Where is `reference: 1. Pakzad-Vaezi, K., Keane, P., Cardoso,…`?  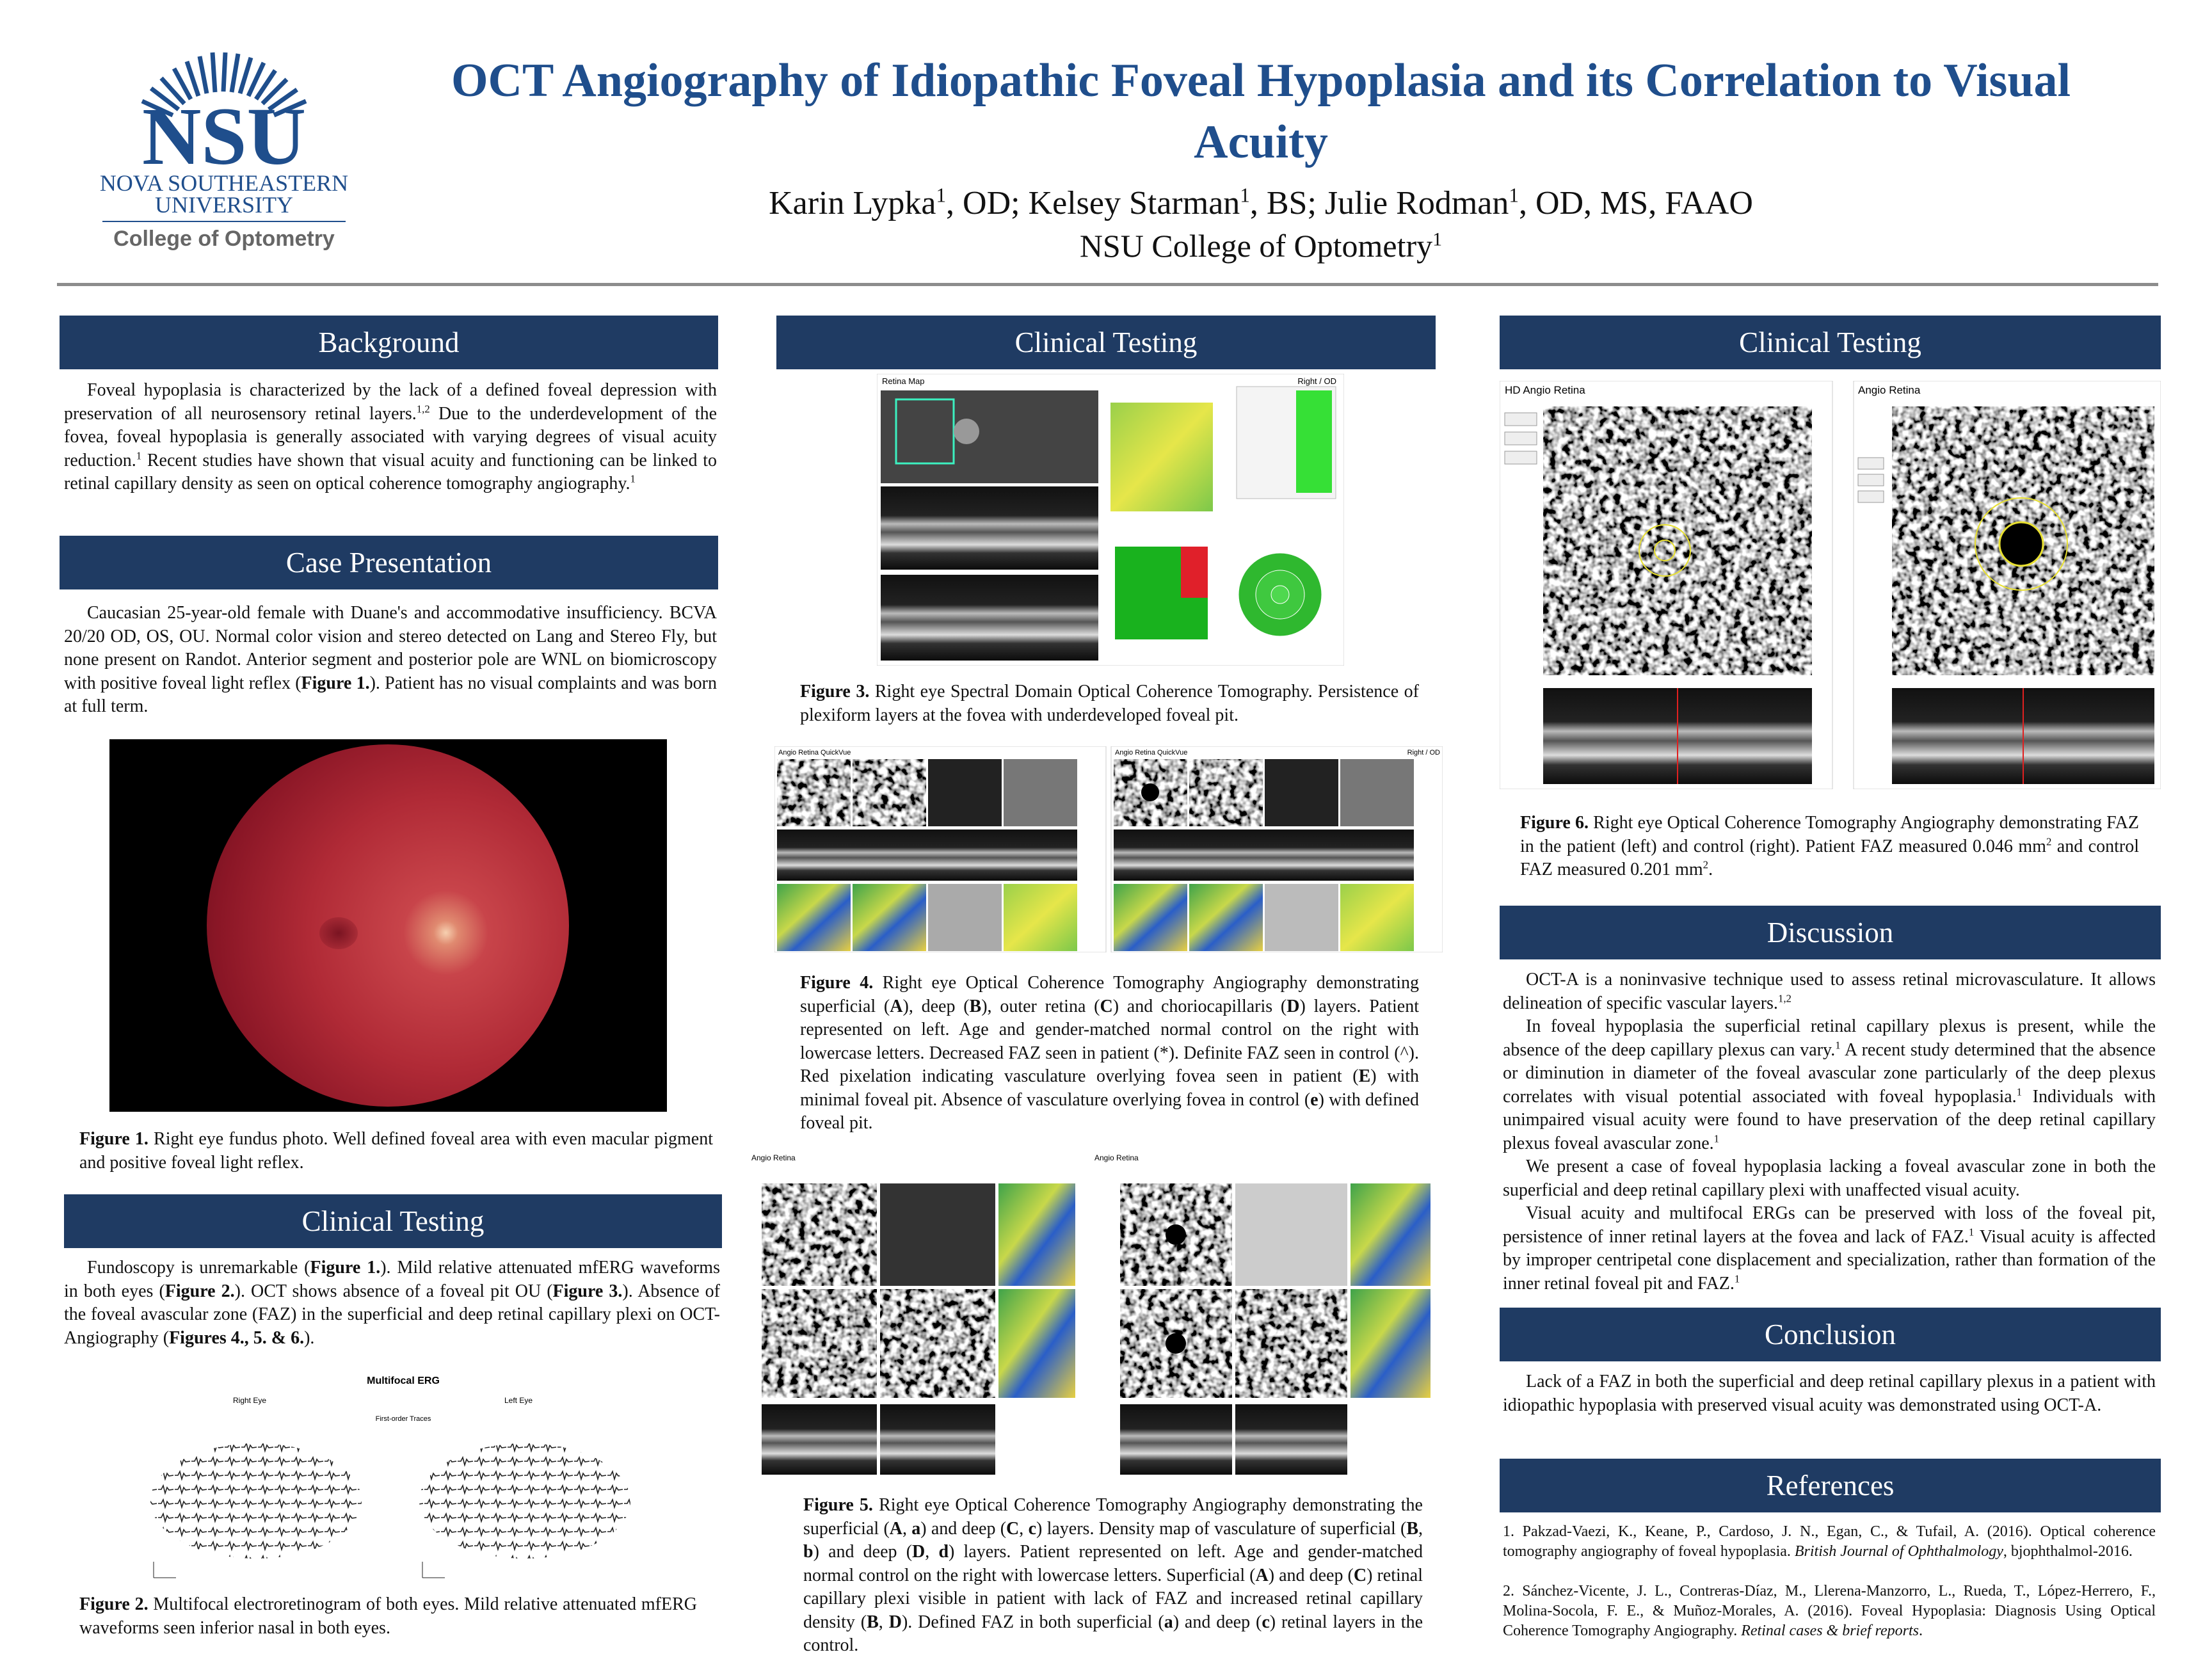 reference: 1. Pakzad-Vaezi, K., Keane, P., Cardoso,… is located at coordinates (1829, 1542).